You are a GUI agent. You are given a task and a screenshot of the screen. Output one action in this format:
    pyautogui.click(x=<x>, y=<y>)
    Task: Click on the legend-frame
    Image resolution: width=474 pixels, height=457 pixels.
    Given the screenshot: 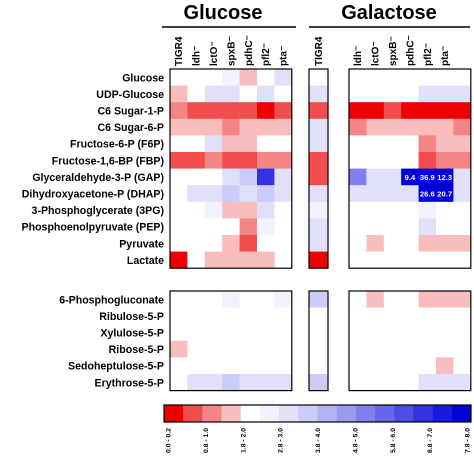 What is the action you would take?
    pyautogui.click(x=317, y=413)
    